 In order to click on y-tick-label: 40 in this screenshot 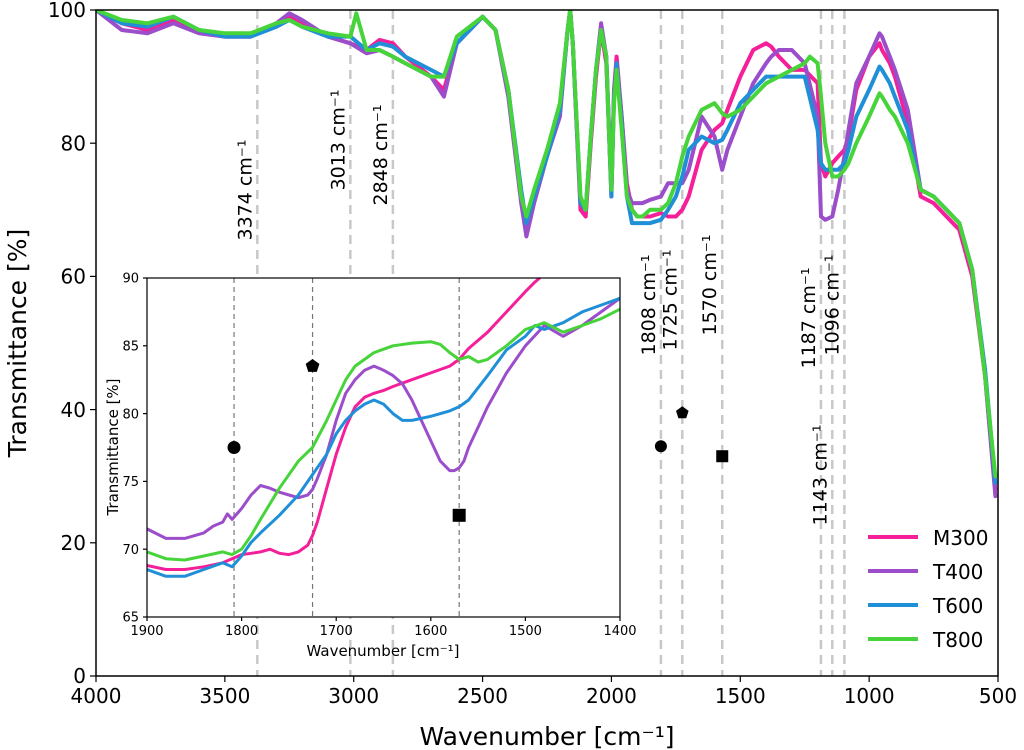, I will do `click(73, 410)`.